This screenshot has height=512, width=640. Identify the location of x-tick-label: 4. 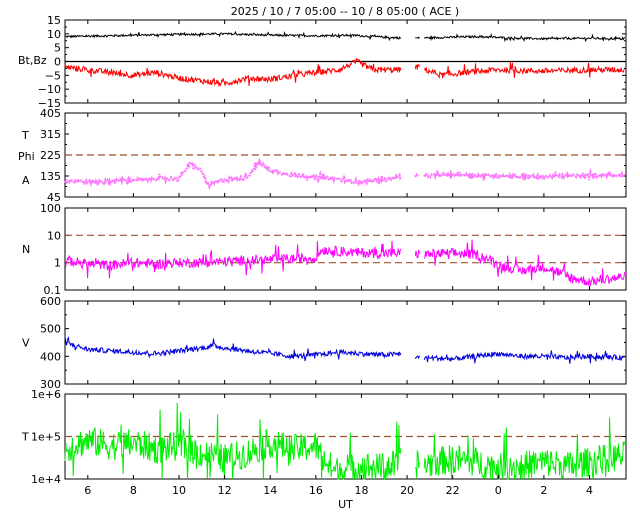
(589, 490).